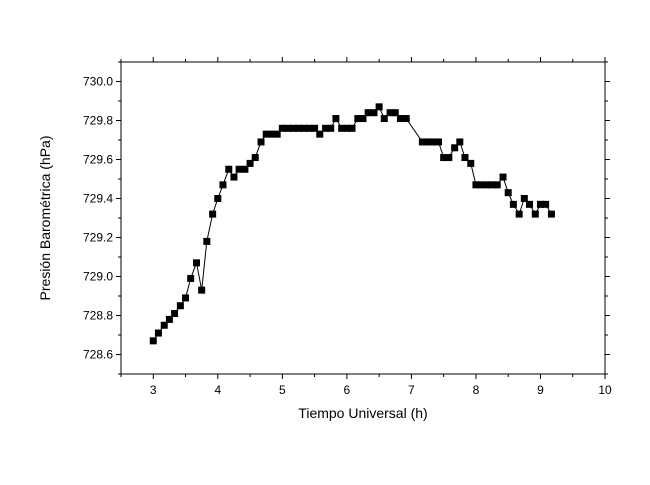  What do you see at coordinates (476, 390) in the screenshot?
I see `x-tick-label: 8` at bounding box center [476, 390].